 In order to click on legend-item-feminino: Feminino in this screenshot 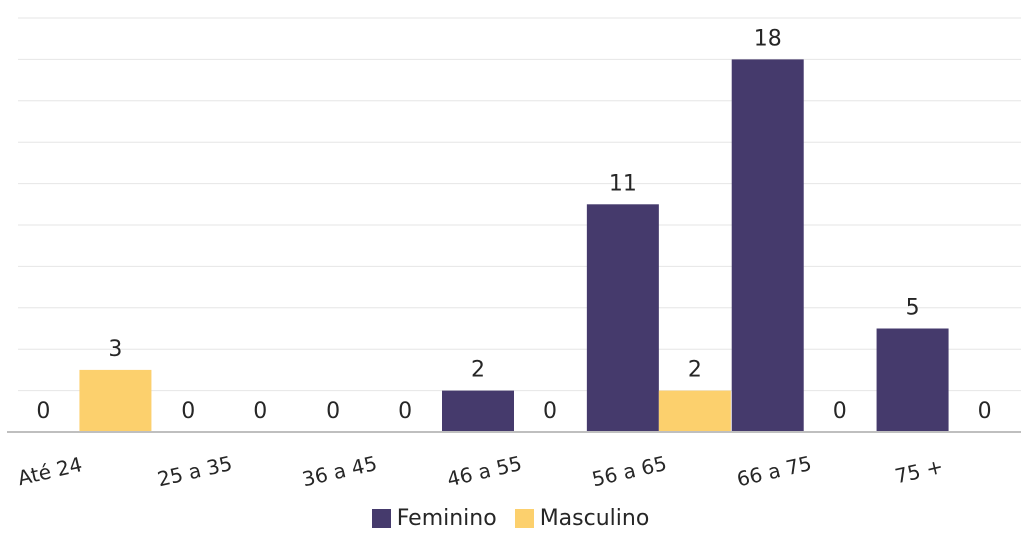, I will do `click(434, 518)`.